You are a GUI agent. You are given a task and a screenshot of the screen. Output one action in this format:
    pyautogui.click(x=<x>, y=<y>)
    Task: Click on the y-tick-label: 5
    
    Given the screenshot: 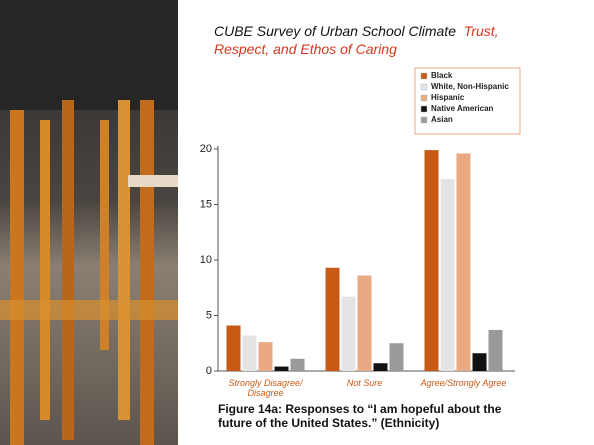 What is the action you would take?
    pyautogui.click(x=209, y=315)
    